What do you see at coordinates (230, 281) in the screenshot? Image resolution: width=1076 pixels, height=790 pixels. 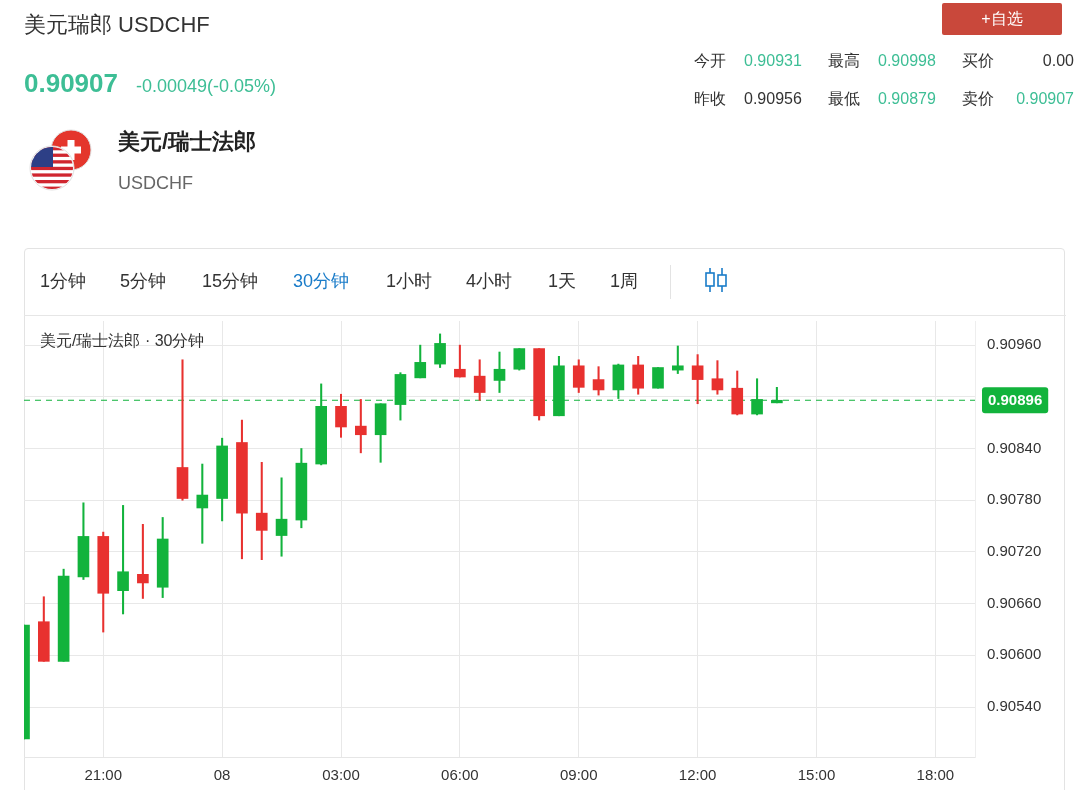 I see `text: 15分钟` at bounding box center [230, 281].